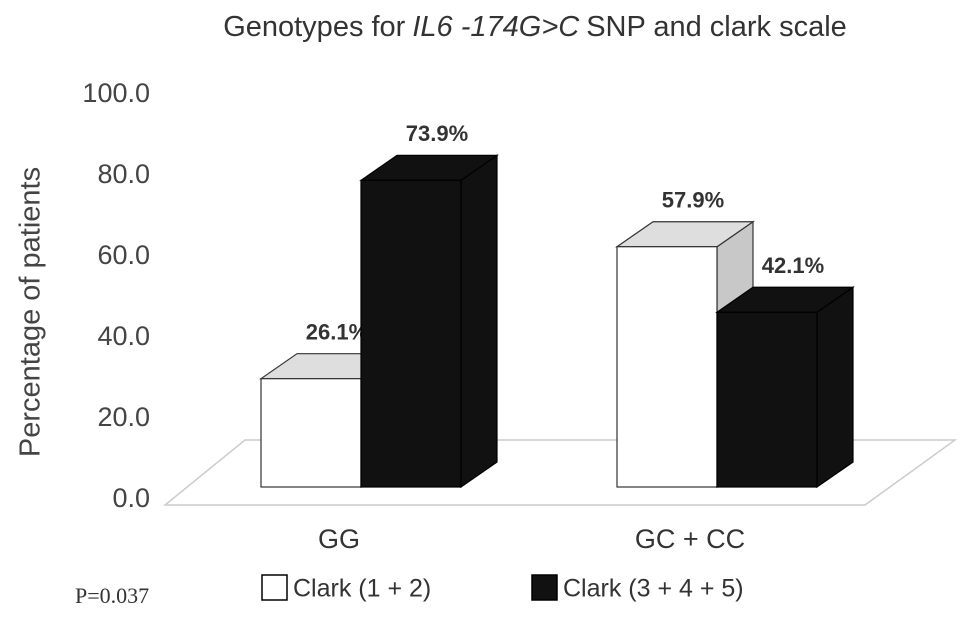 This screenshot has width=969, height=626. What do you see at coordinates (131, 498) in the screenshot?
I see `y-tick-label: 0.0` at bounding box center [131, 498].